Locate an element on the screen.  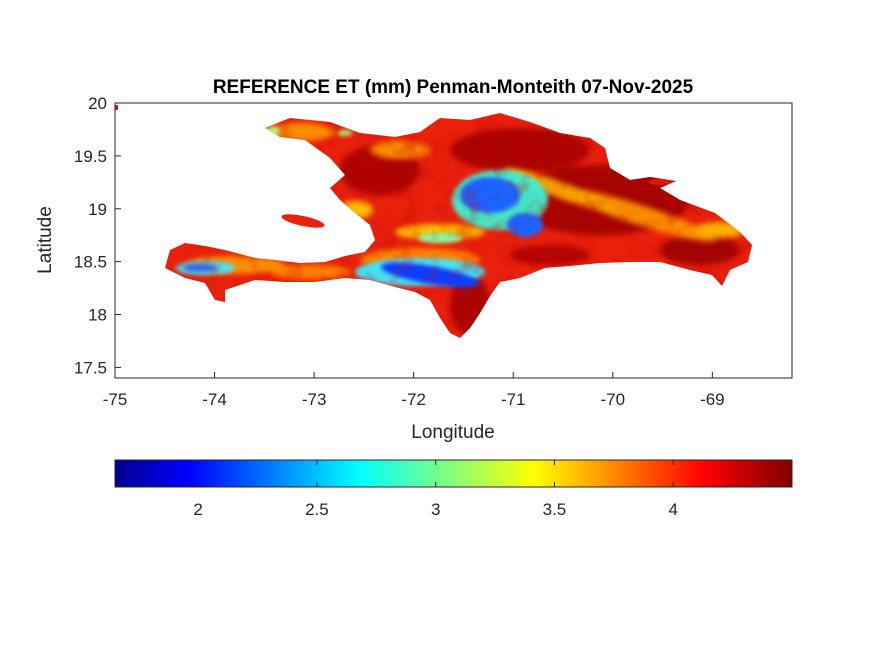
x-tick-label: -70 is located at coordinates (613, 399).